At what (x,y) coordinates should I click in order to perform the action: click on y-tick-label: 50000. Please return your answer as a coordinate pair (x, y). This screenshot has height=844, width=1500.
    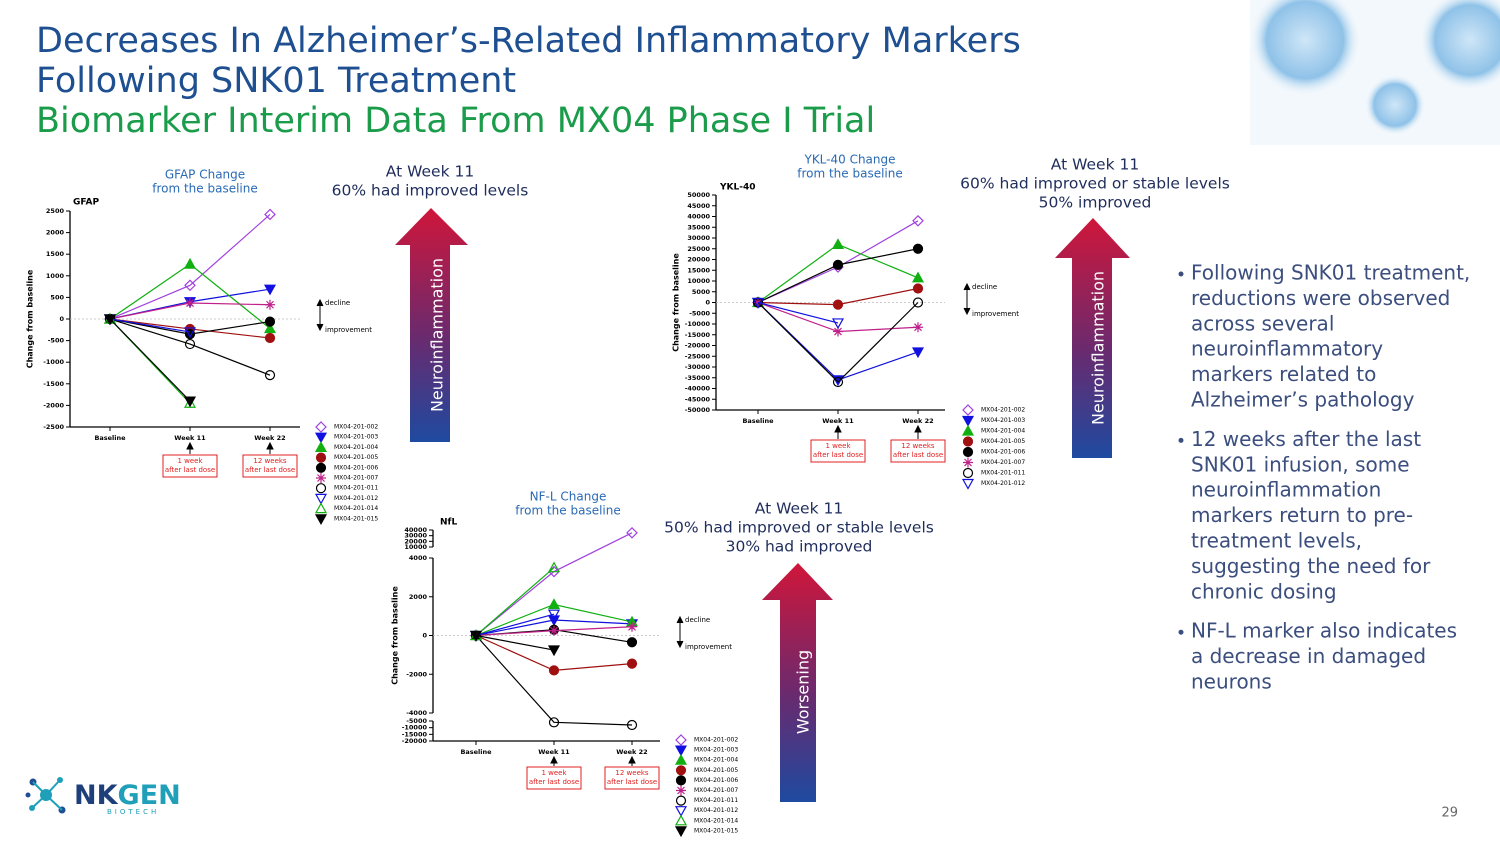
    Looking at the image, I should click on (698, 195).